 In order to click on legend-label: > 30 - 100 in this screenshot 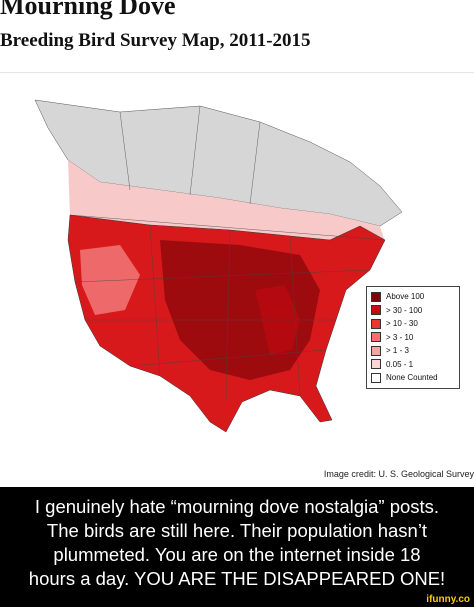, I will do `click(404, 310)`.